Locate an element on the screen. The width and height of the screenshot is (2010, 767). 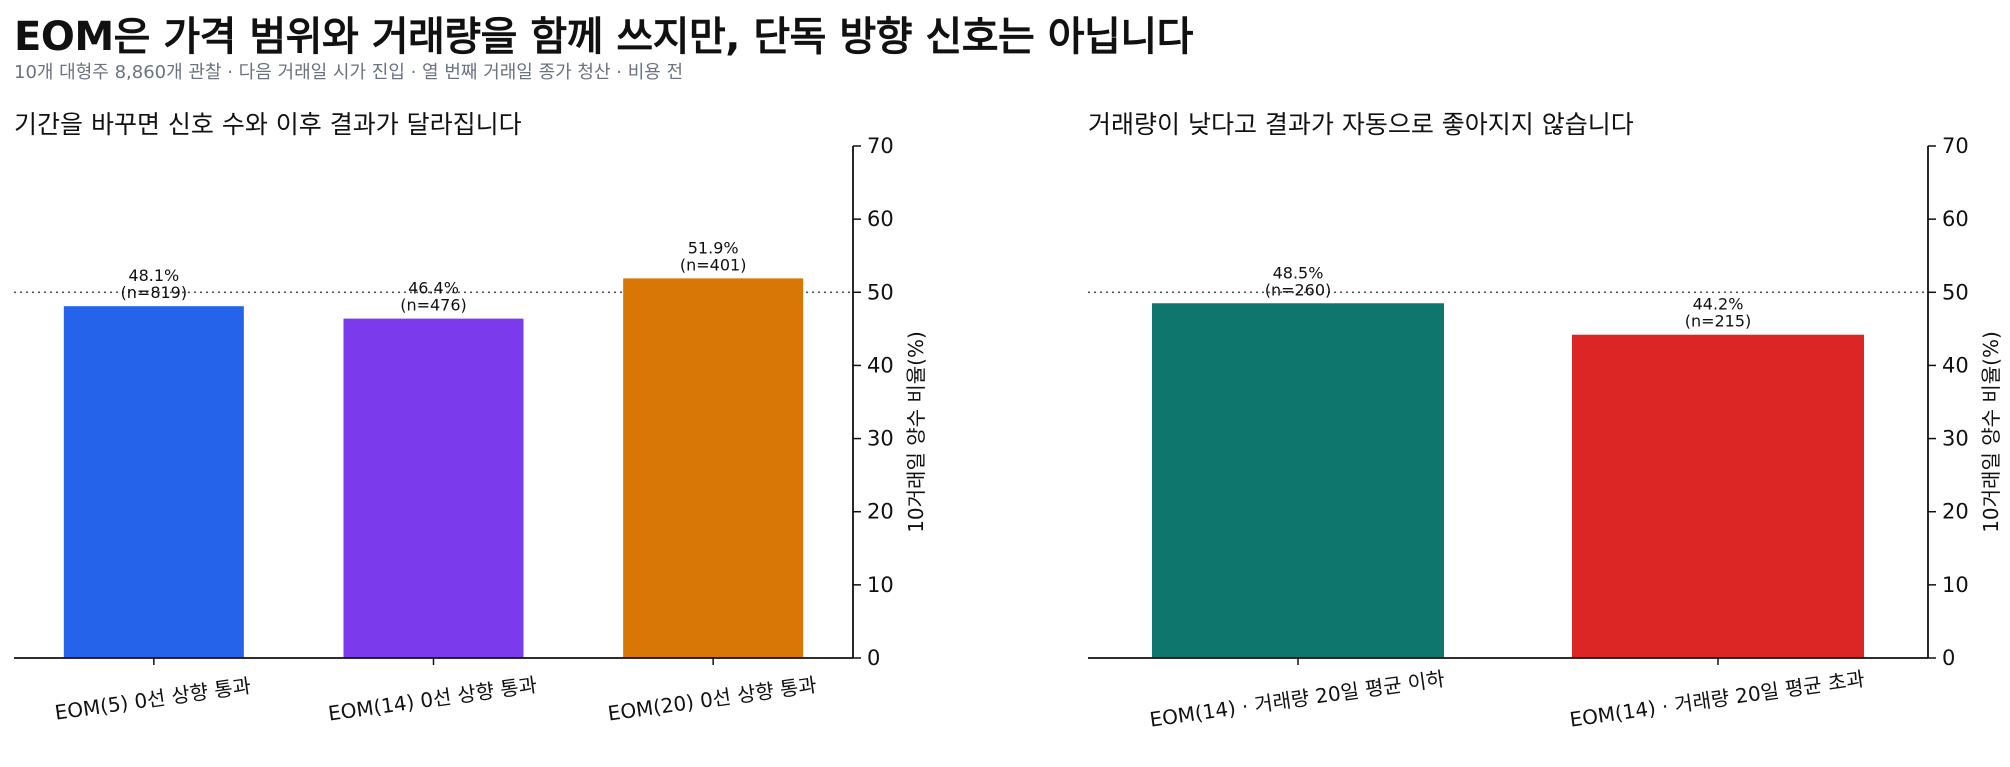
panel-title: 거래량이 낮다고 결과가 자동으로 좋아지지 않습니다 is located at coordinates (1361, 124).